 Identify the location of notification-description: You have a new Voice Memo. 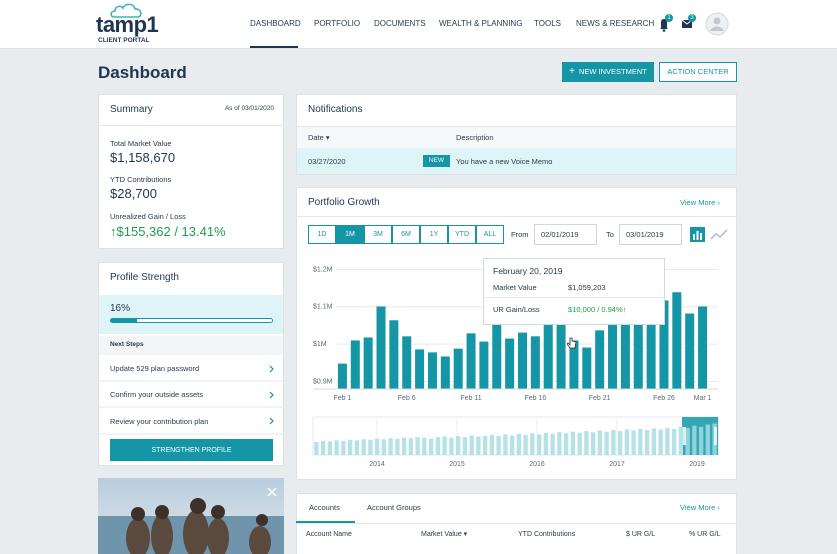
(504, 161).